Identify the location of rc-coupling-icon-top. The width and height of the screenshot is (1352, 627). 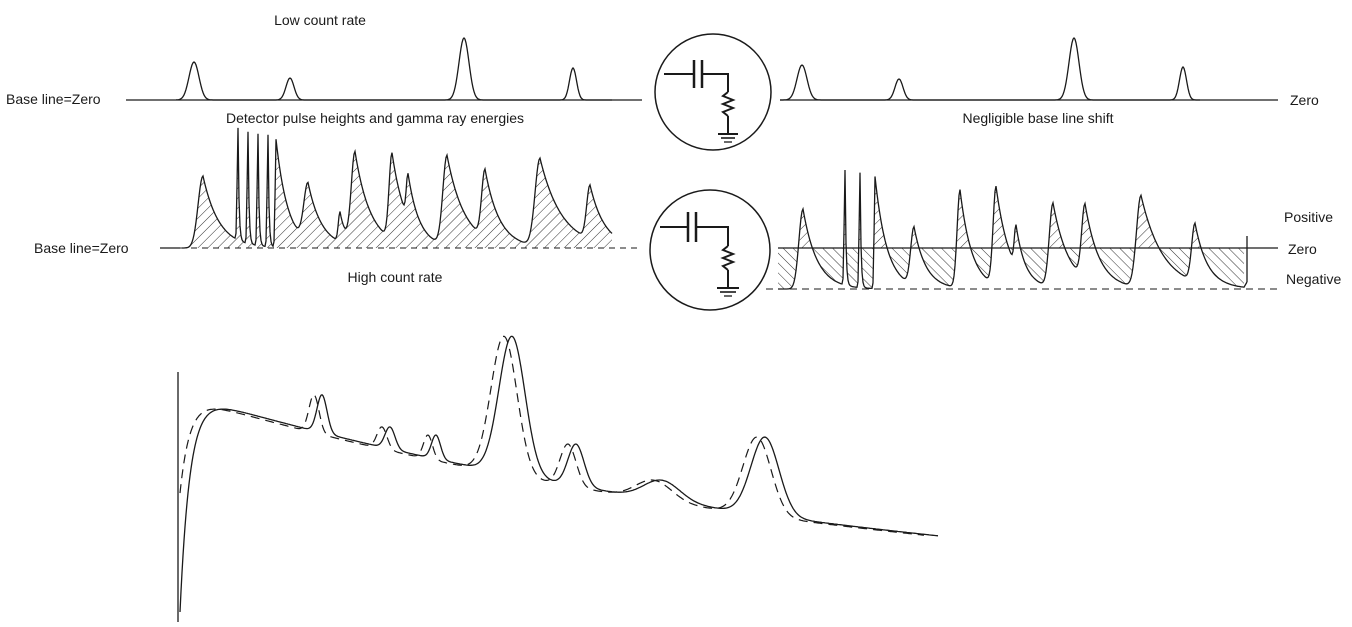
(713, 92).